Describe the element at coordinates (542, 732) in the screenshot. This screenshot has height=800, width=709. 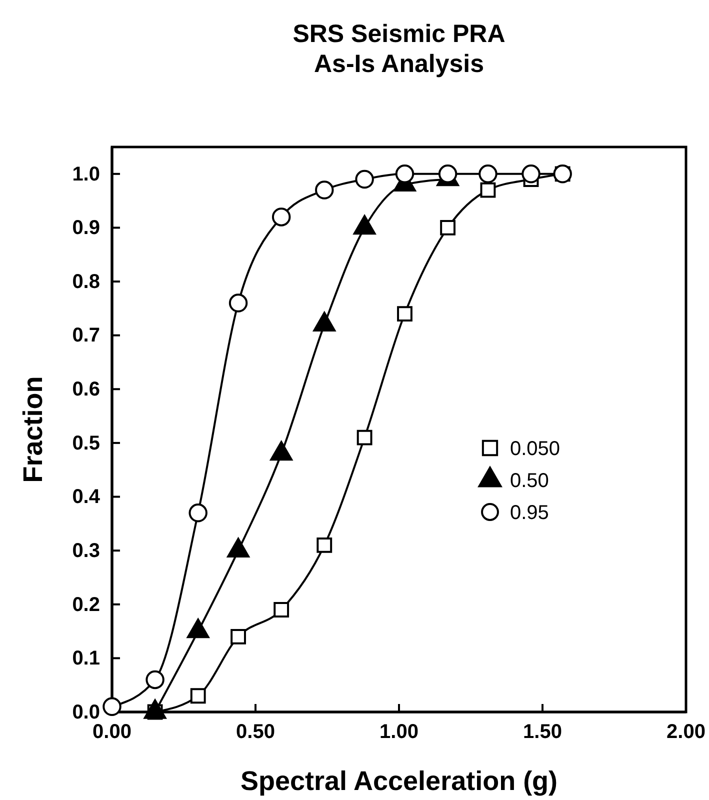
I see `x-tick-label: 1.50` at that location.